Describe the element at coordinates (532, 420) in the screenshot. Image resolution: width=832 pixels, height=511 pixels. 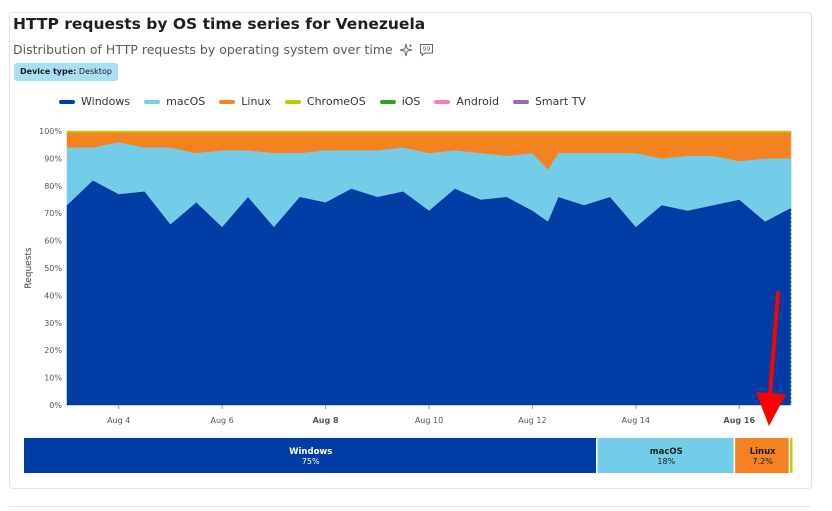
I see `x-tick-label: Aug 12` at that location.